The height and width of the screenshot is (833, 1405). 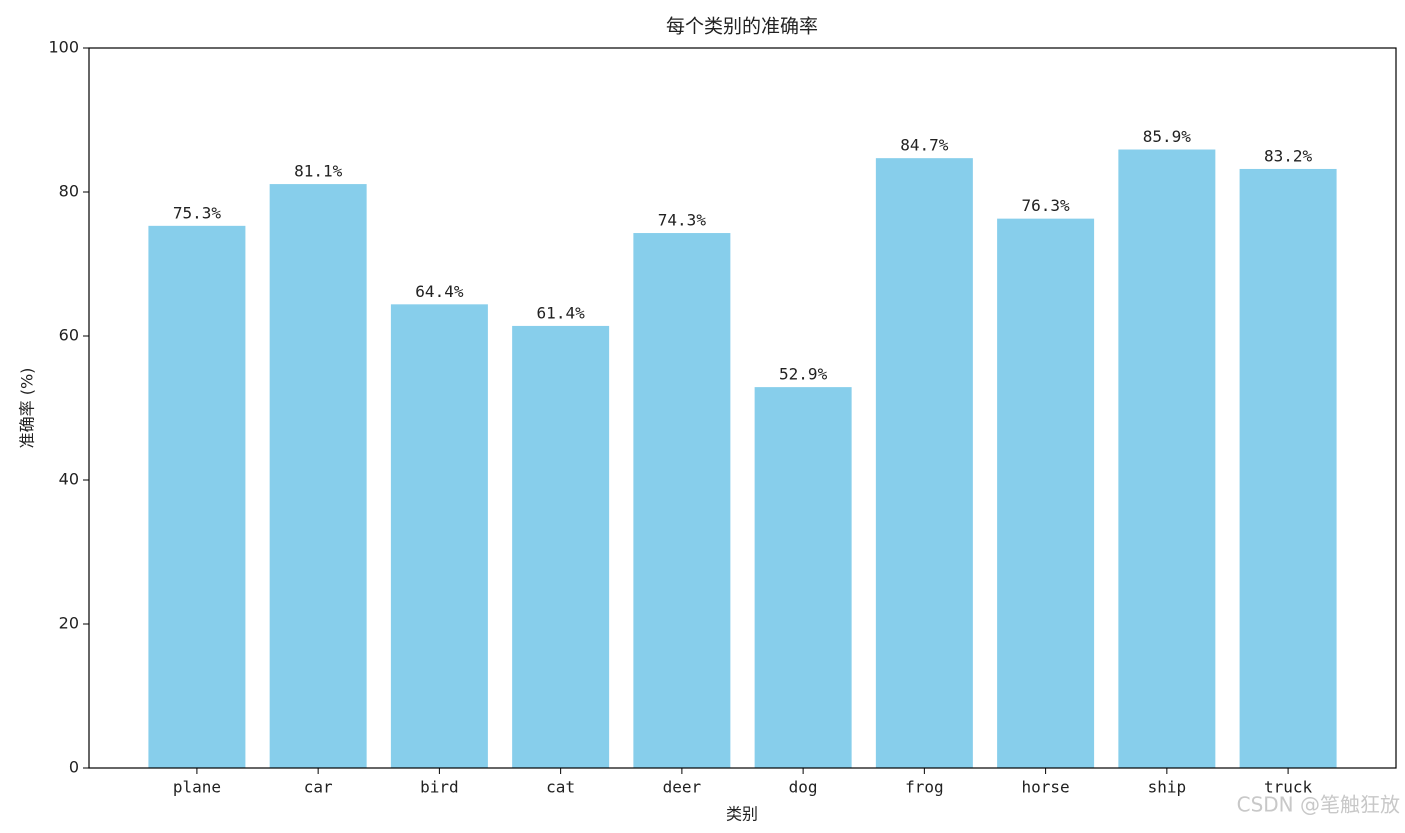 I want to click on x-tick-label: plane, so click(x=197, y=787).